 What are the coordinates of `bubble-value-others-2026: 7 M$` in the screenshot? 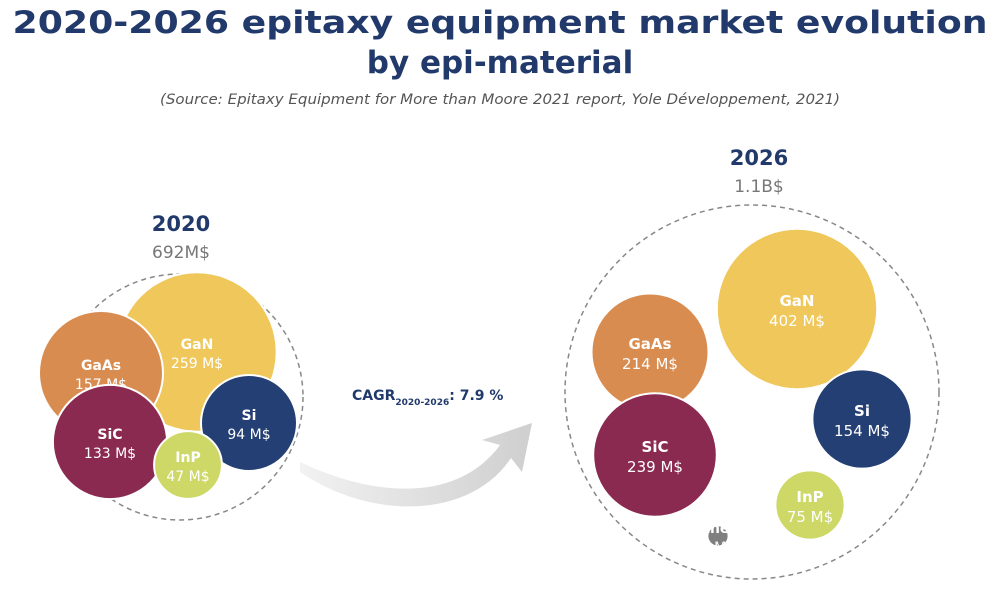 It's located at (718, 548).